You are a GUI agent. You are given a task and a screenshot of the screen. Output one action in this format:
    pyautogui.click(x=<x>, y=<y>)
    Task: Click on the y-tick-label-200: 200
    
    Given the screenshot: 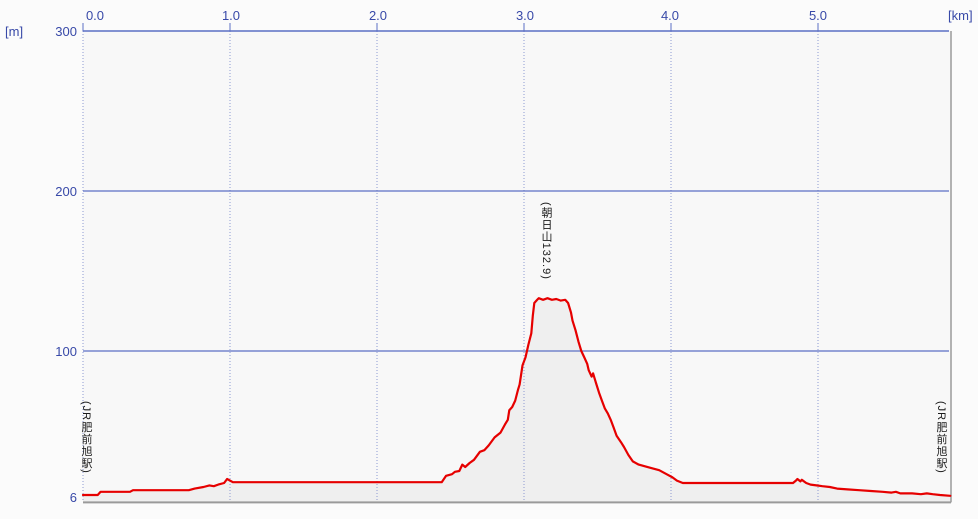 What is the action you would take?
    pyautogui.click(x=66, y=191)
    